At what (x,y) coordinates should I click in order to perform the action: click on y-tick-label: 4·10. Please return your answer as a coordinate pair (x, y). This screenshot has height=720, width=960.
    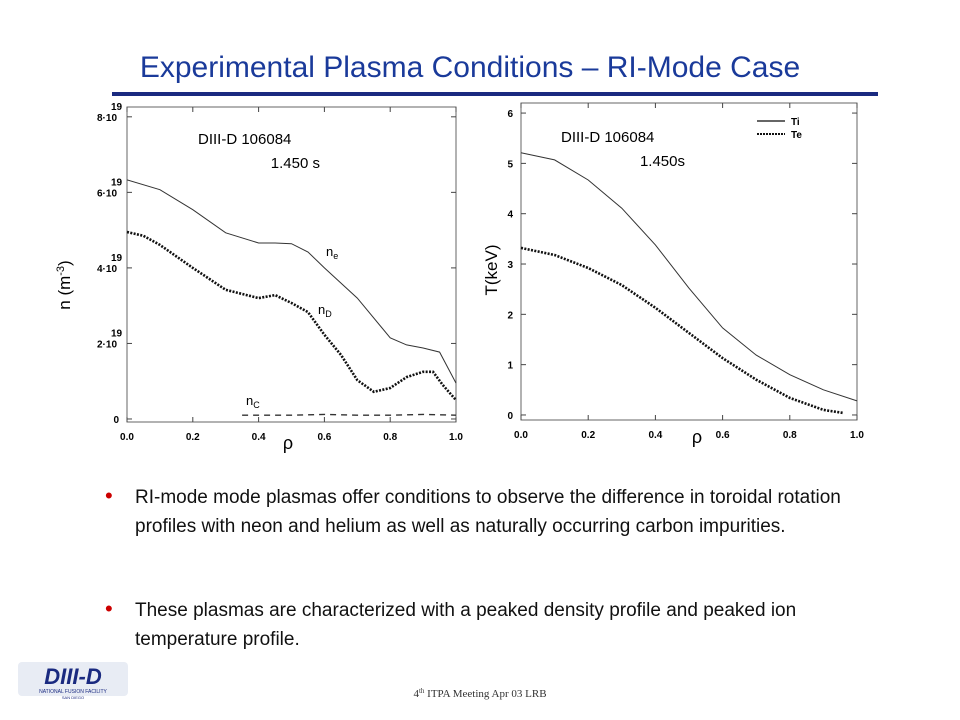
    Looking at the image, I should click on (107, 269).